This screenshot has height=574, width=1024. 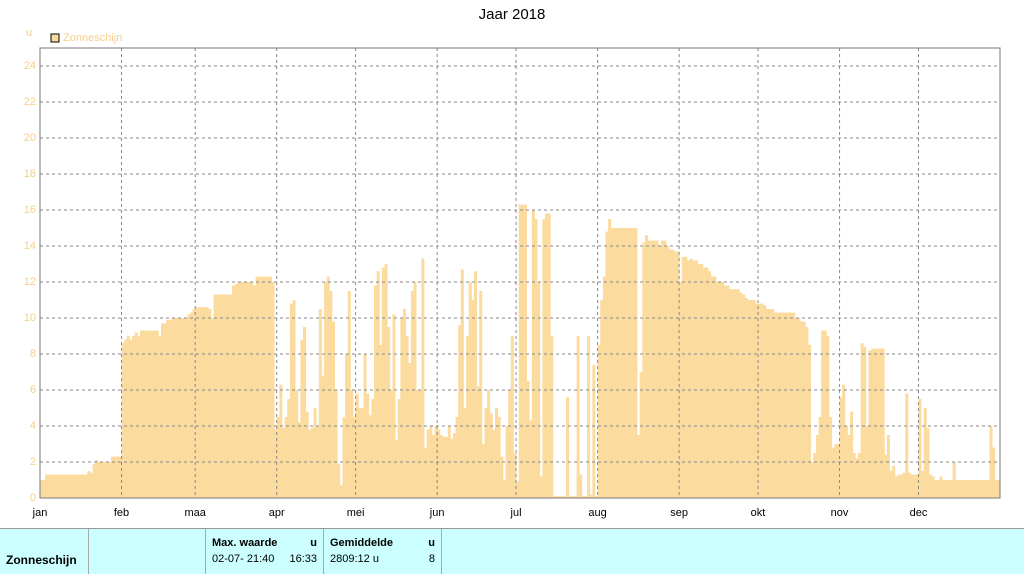 I want to click on table-cell: Max. waarde u 02-07- 21:40 16:33, so click(x=265, y=551).